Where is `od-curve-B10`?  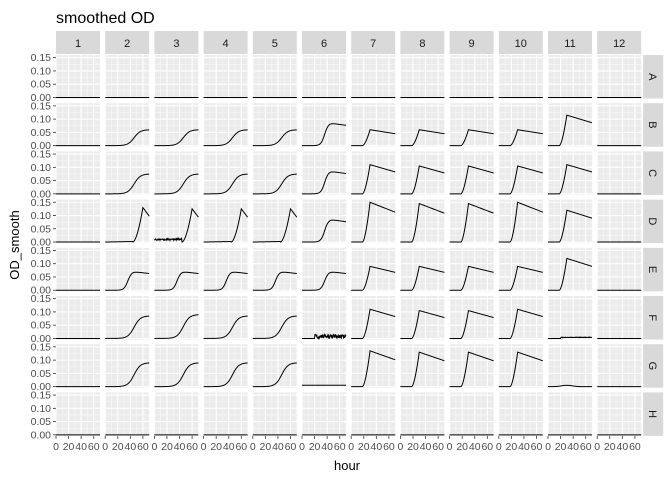
od-curve-B10 is located at coordinates (520, 138).